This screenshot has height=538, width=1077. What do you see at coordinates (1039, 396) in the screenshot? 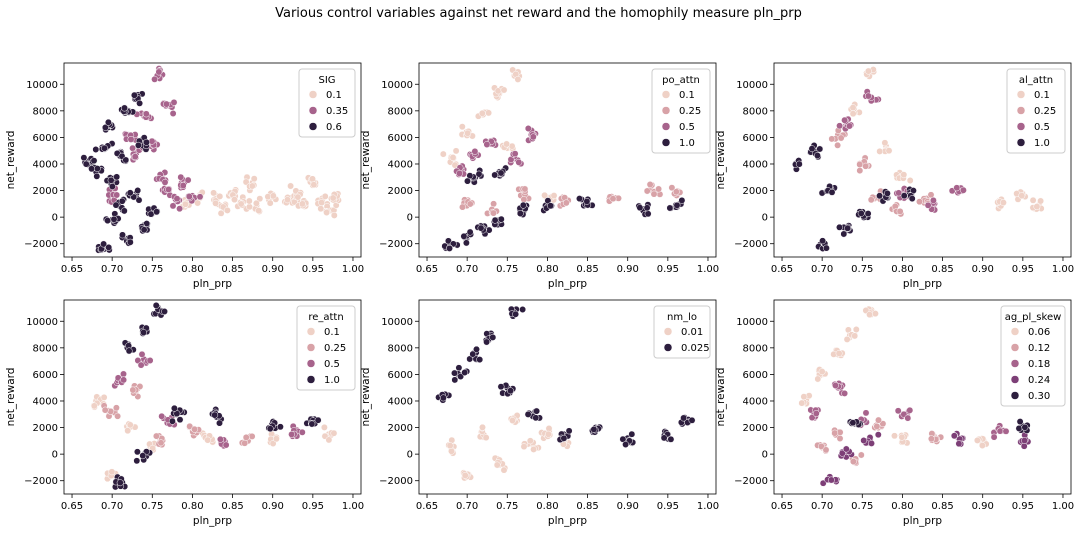
I see `legend-label: 0.30` at bounding box center [1039, 396].